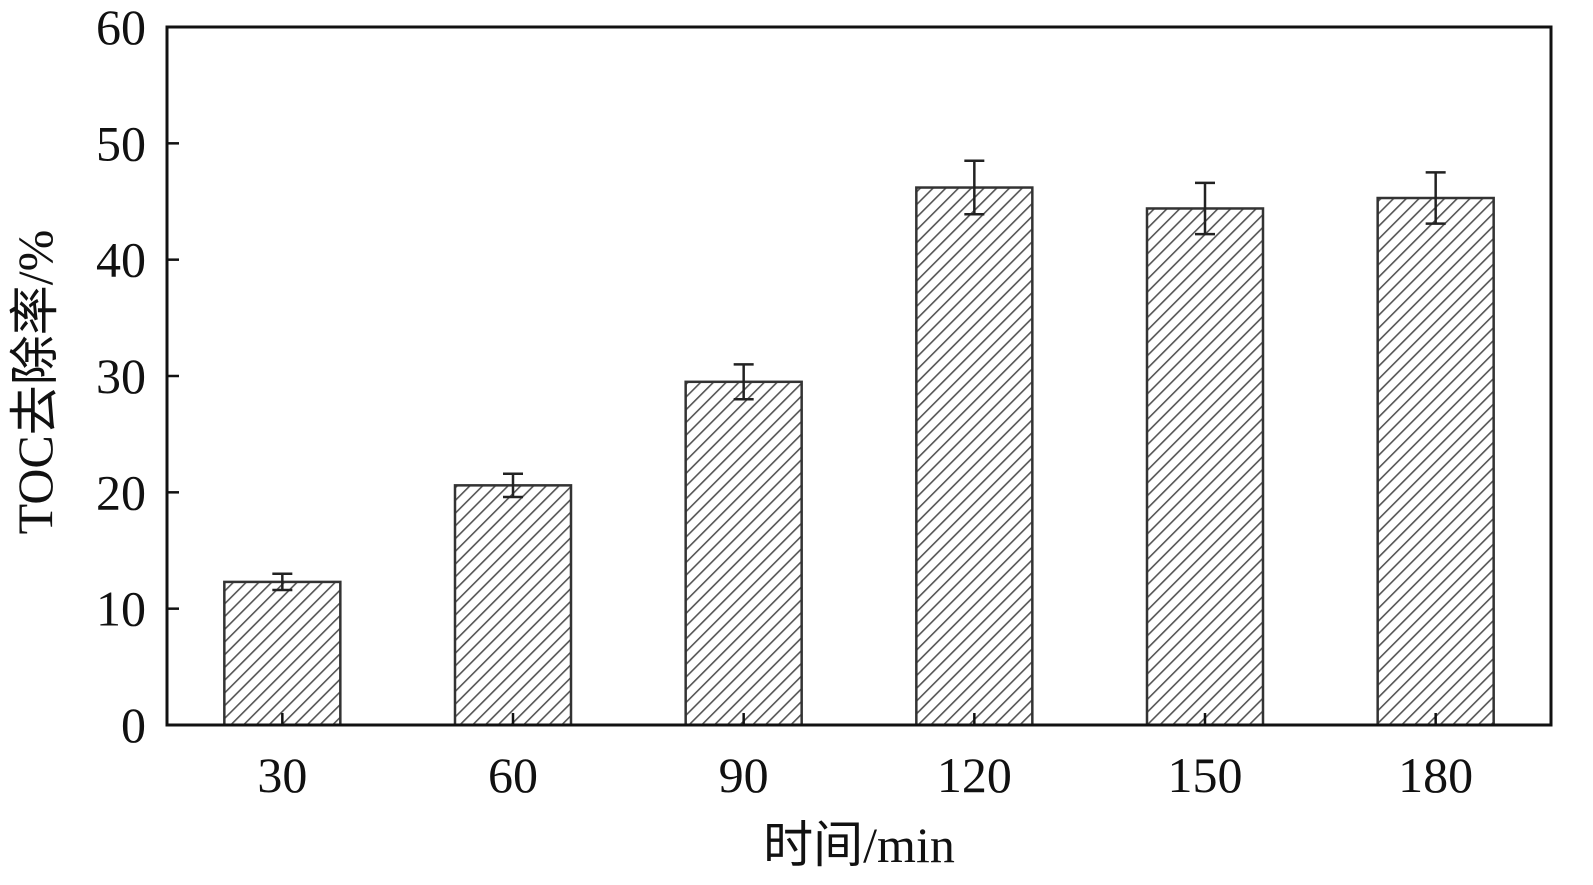 The height and width of the screenshot is (885, 1593). What do you see at coordinates (1435, 775) in the screenshot?
I see `x-tick-label: 180` at bounding box center [1435, 775].